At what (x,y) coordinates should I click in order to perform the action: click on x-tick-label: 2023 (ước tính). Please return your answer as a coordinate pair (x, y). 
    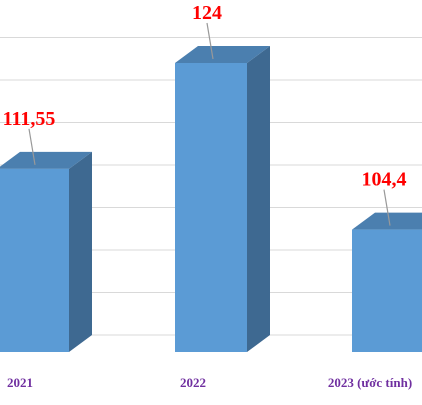
    Looking at the image, I should click on (370, 382).